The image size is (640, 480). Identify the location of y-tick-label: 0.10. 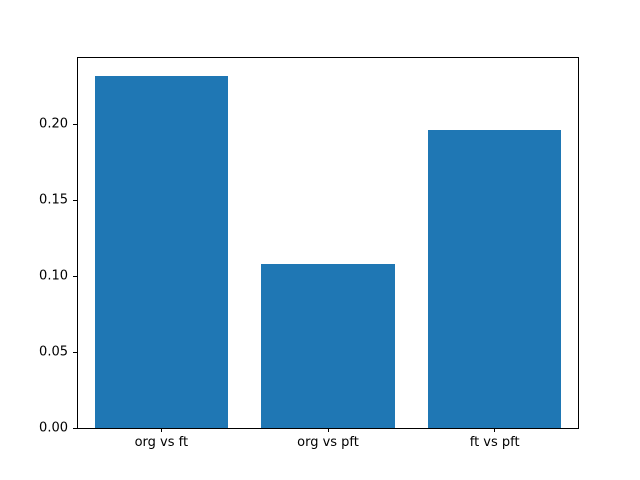
(53, 276).